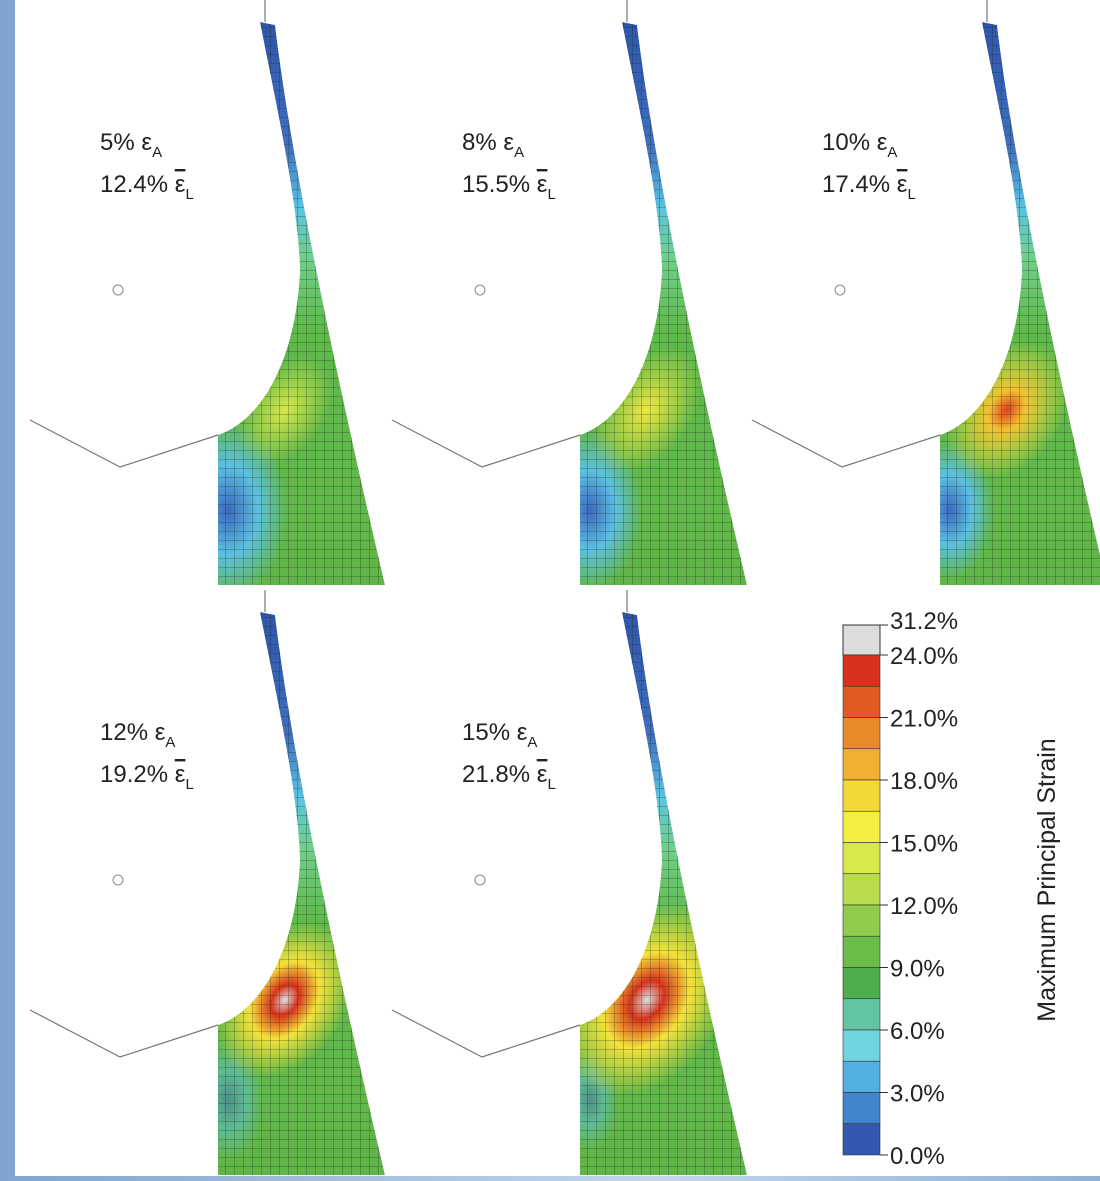 Image resolution: width=1100 pixels, height=1181 pixels. Describe the element at coordinates (917, 1094) in the screenshot. I see `colorbar-tick-label: 3.0%` at that location.